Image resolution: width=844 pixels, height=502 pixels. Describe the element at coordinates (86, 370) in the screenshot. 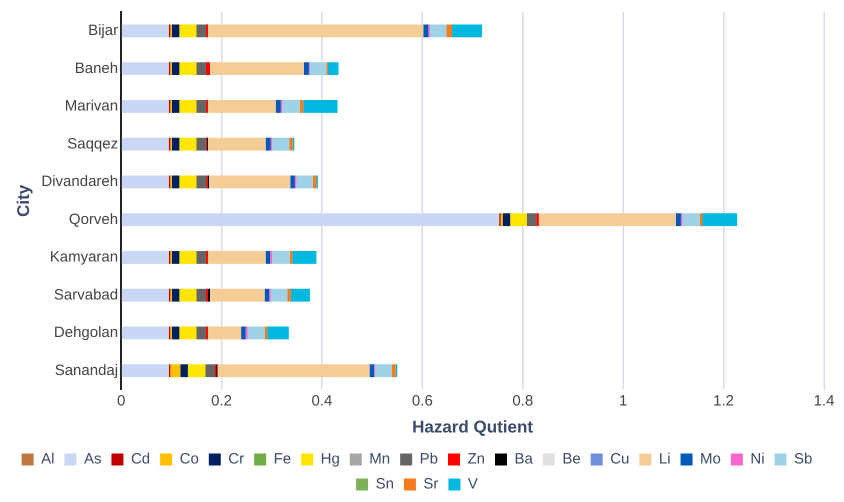

I see `y-tick-label: Sanandaj` at that location.